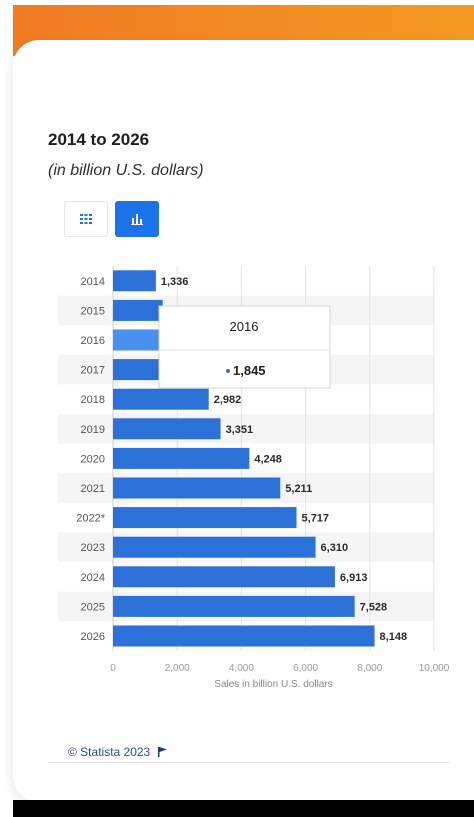 Image resolution: width=474 pixels, height=817 pixels. What do you see at coordinates (228, 400) in the screenshot?
I see `data-label: 2,982` at bounding box center [228, 400].